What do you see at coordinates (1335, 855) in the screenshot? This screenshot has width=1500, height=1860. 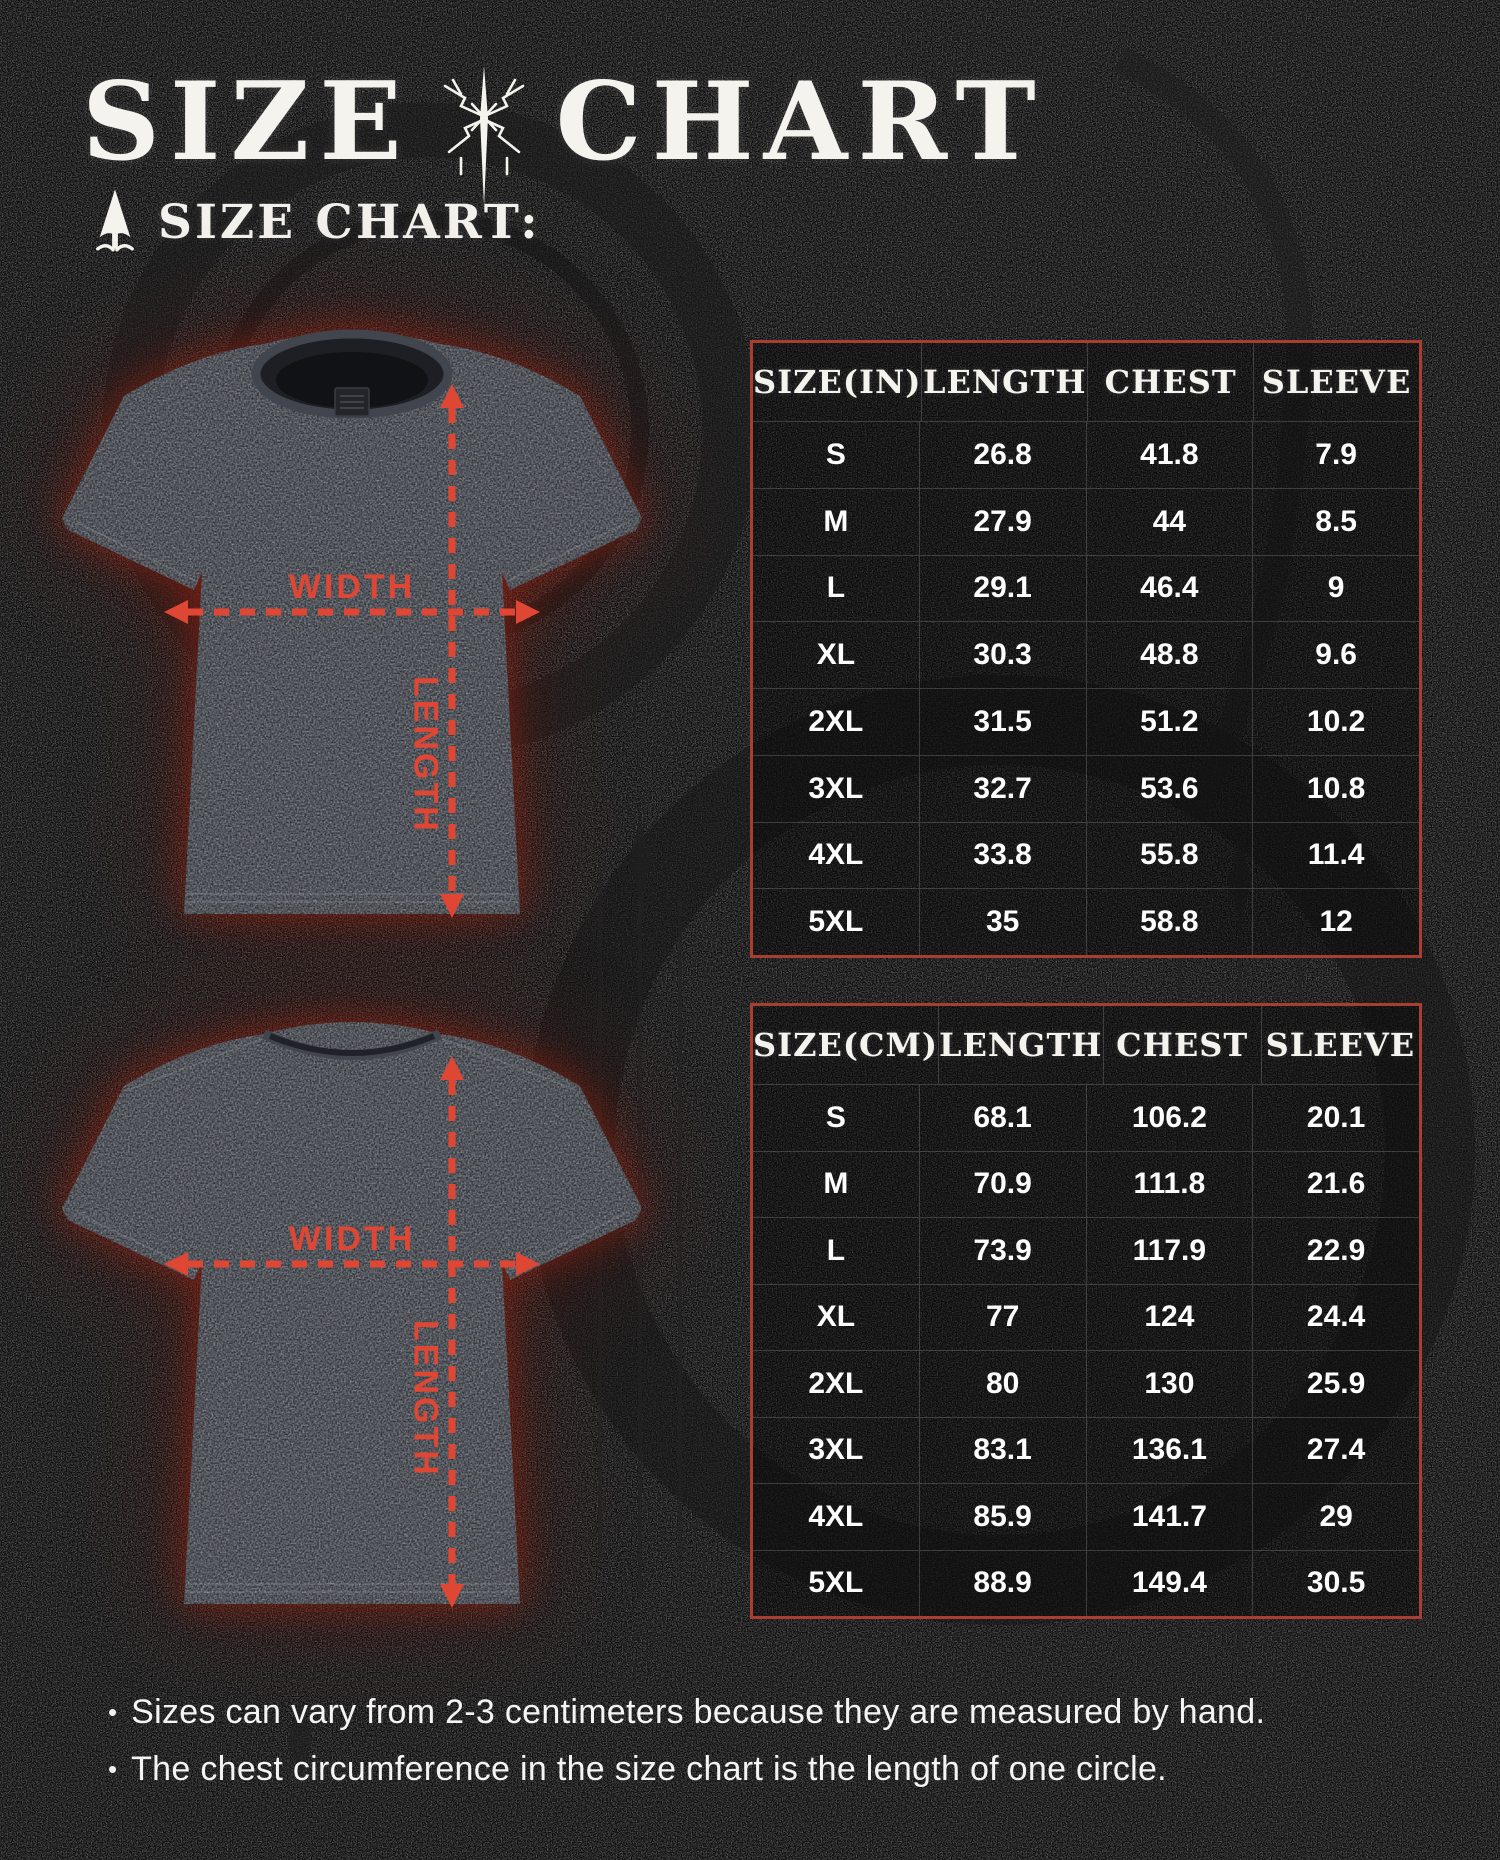 I see `measurement-value: 11.4` at bounding box center [1335, 855].